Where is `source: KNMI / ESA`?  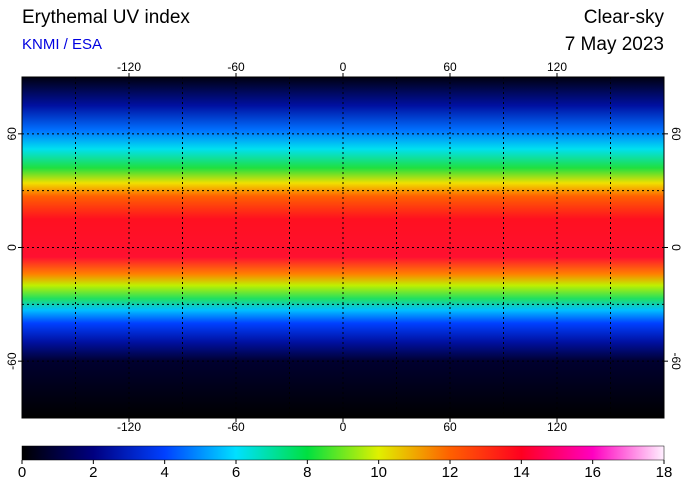 source: KNMI / ESA is located at coordinates (62, 44).